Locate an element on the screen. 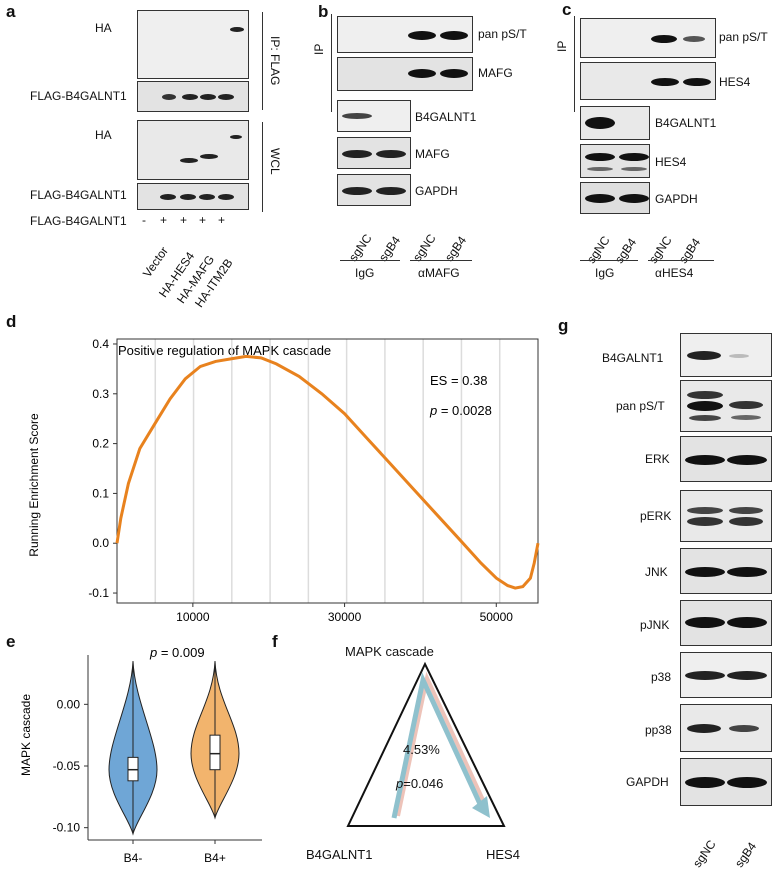  gsea-xtick-label: 30000 is located at coordinates (345, 617).